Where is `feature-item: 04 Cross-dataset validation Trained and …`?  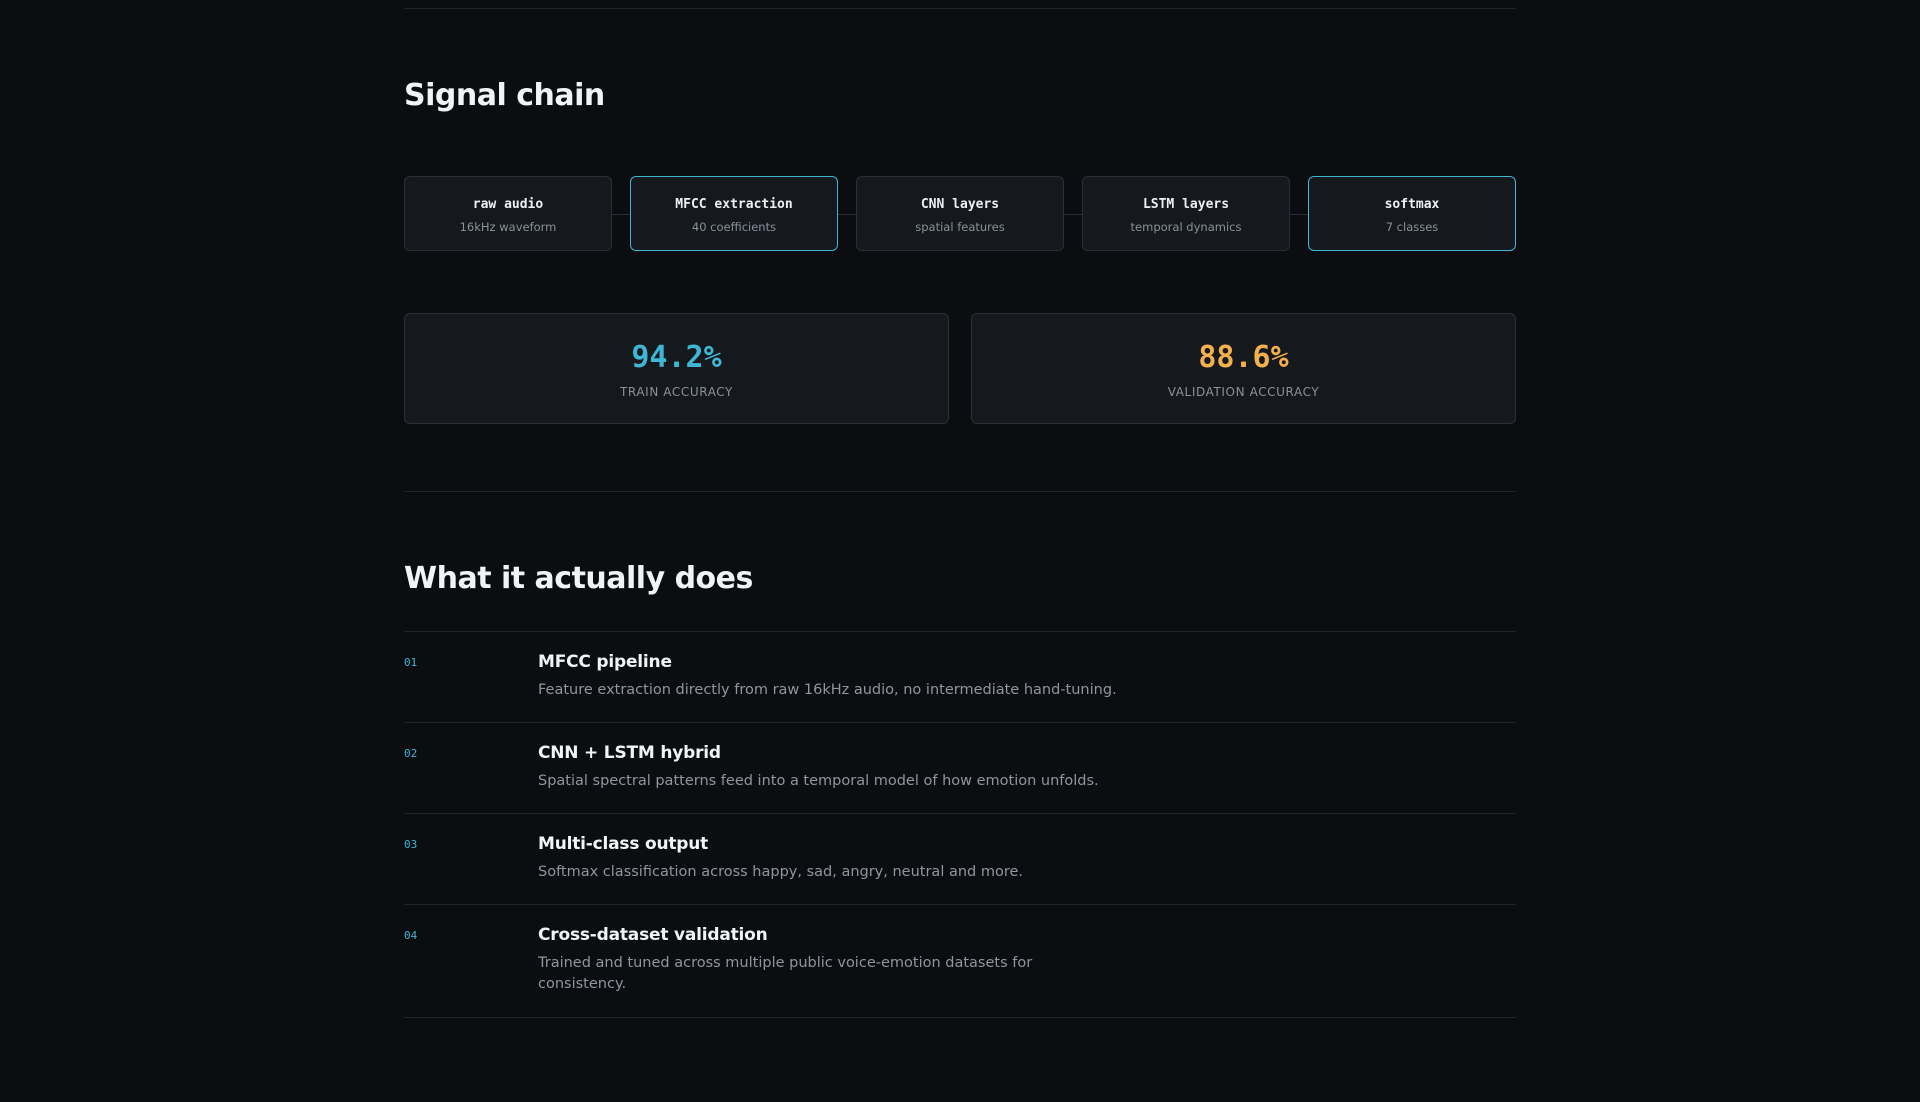 feature-item: 04 Cross-dataset validation Trained and … is located at coordinates (960, 961).